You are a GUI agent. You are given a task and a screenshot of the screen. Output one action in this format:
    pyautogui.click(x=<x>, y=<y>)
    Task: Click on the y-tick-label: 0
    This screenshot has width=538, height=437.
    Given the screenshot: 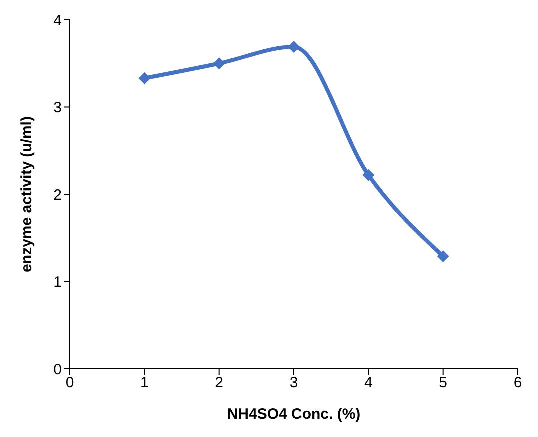 What is the action you would take?
    pyautogui.click(x=58, y=369)
    